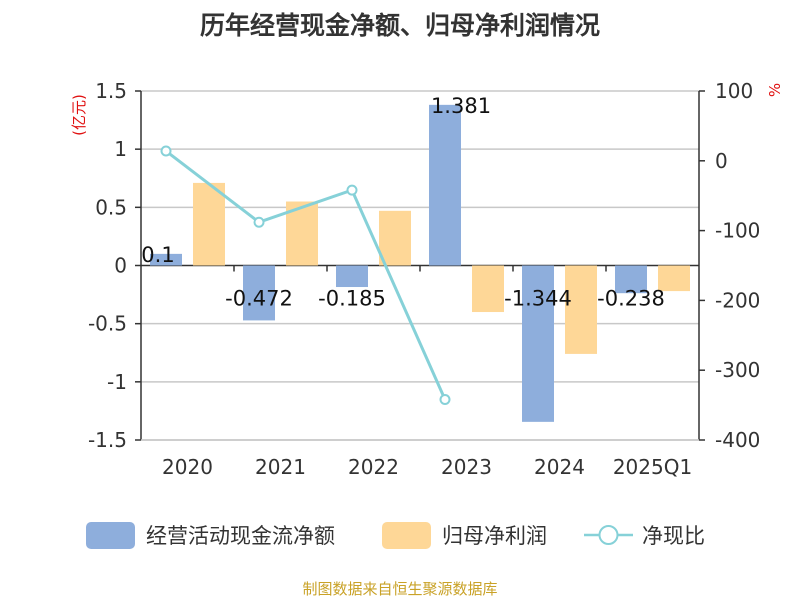 This screenshot has height=600, width=800. Describe the element at coordinates (107, 265) in the screenshot. I see `left-axis-ticks: 1.5 1 0.5 0 -0.5 -1 -1.5` at that location.